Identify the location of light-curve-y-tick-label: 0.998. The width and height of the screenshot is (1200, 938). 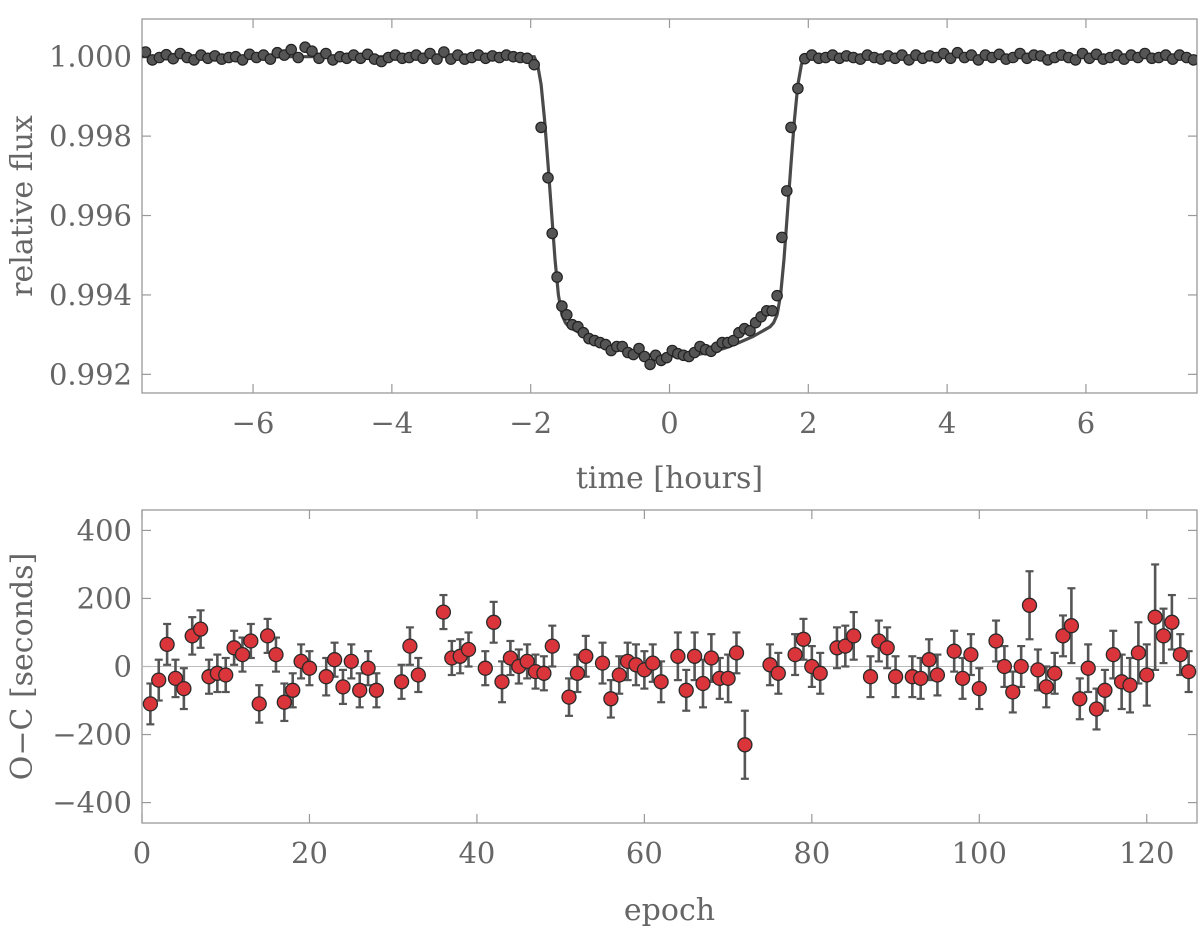
(90, 136).